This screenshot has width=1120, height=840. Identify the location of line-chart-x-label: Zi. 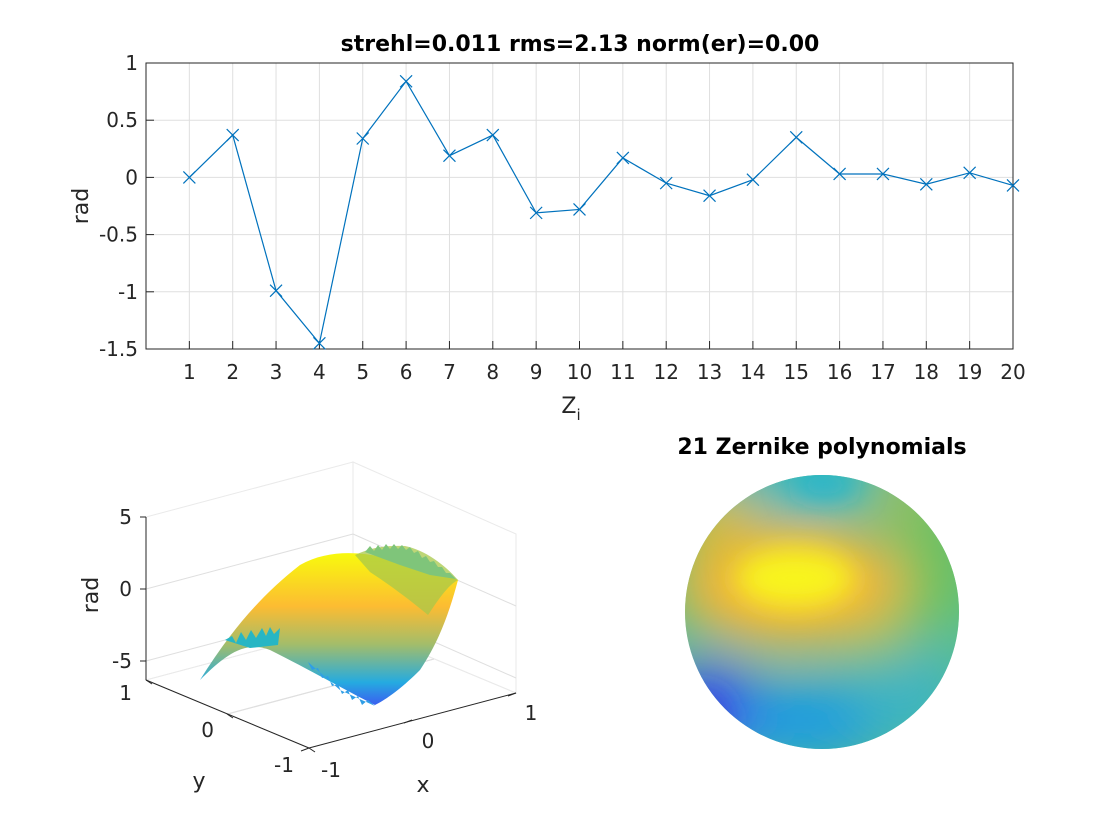
(570, 409).